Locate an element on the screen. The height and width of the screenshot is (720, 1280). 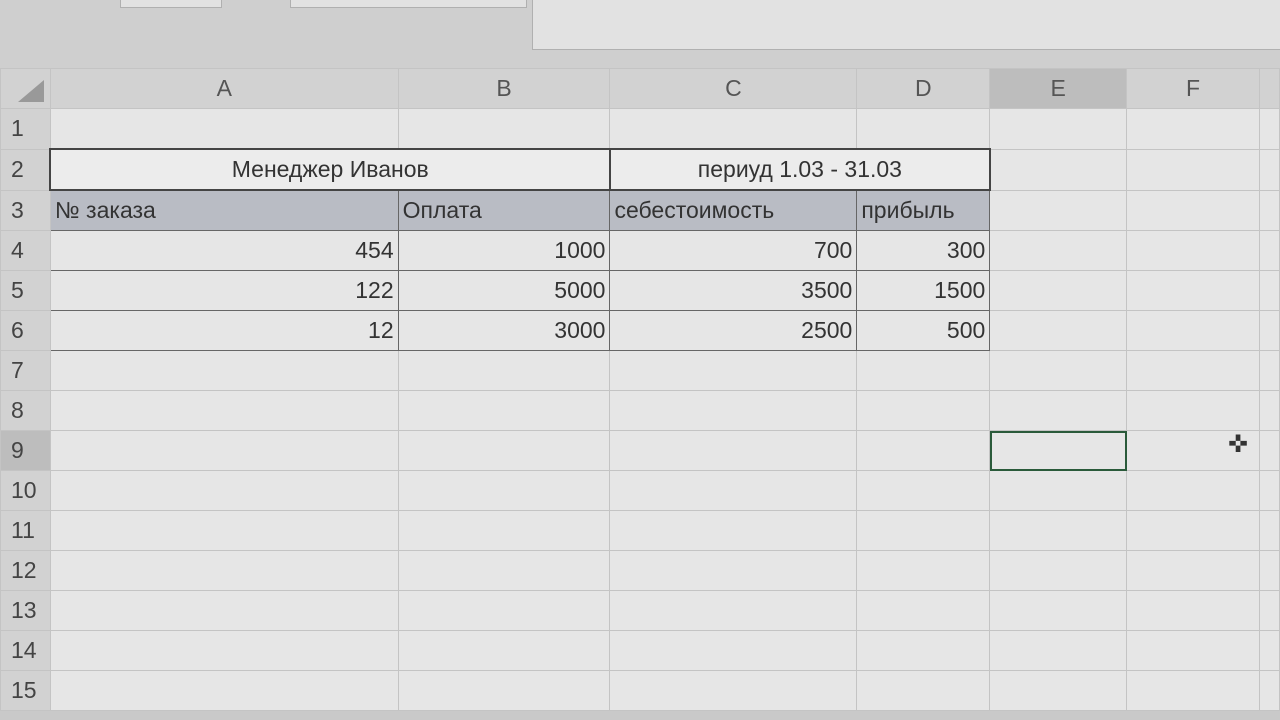
cell-C7 is located at coordinates (733, 370).